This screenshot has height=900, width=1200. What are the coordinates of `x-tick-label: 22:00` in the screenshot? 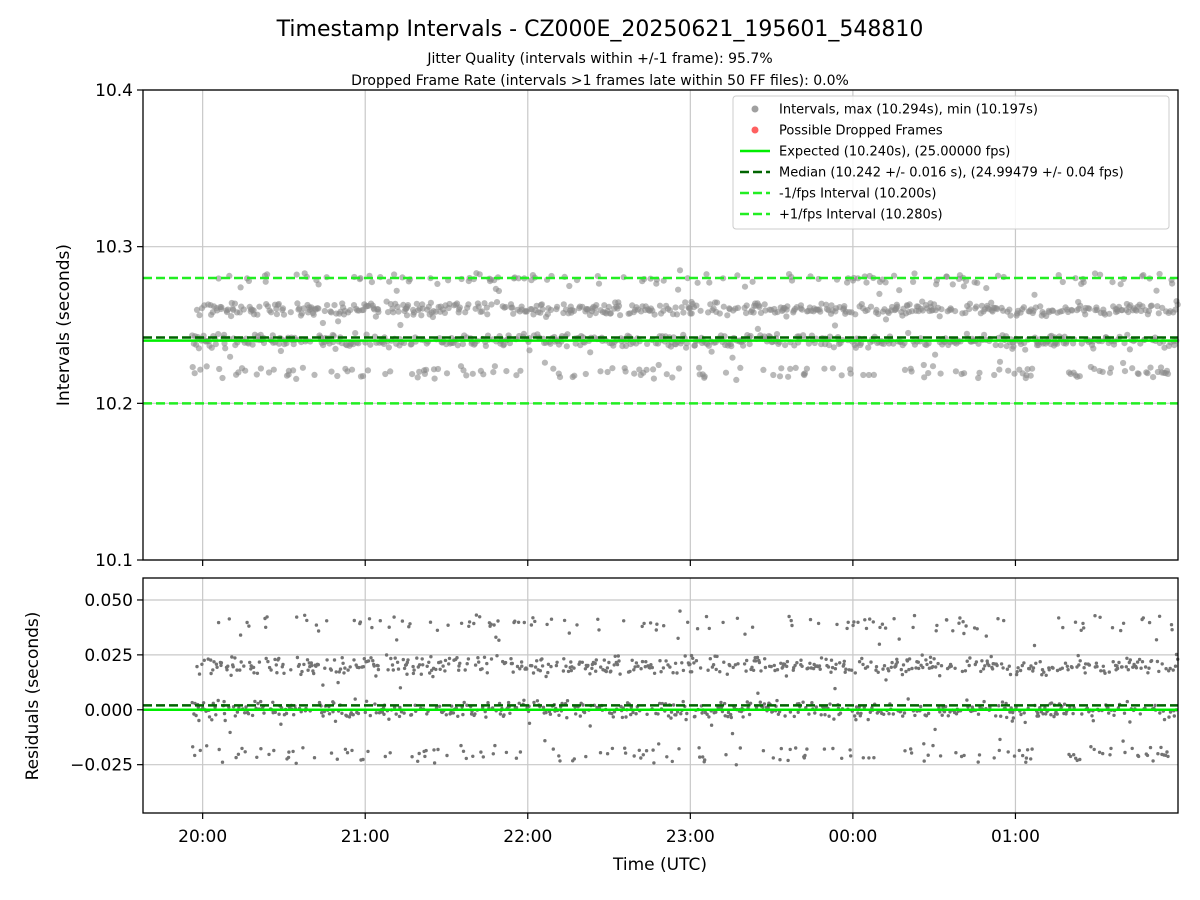 It's located at (527, 837).